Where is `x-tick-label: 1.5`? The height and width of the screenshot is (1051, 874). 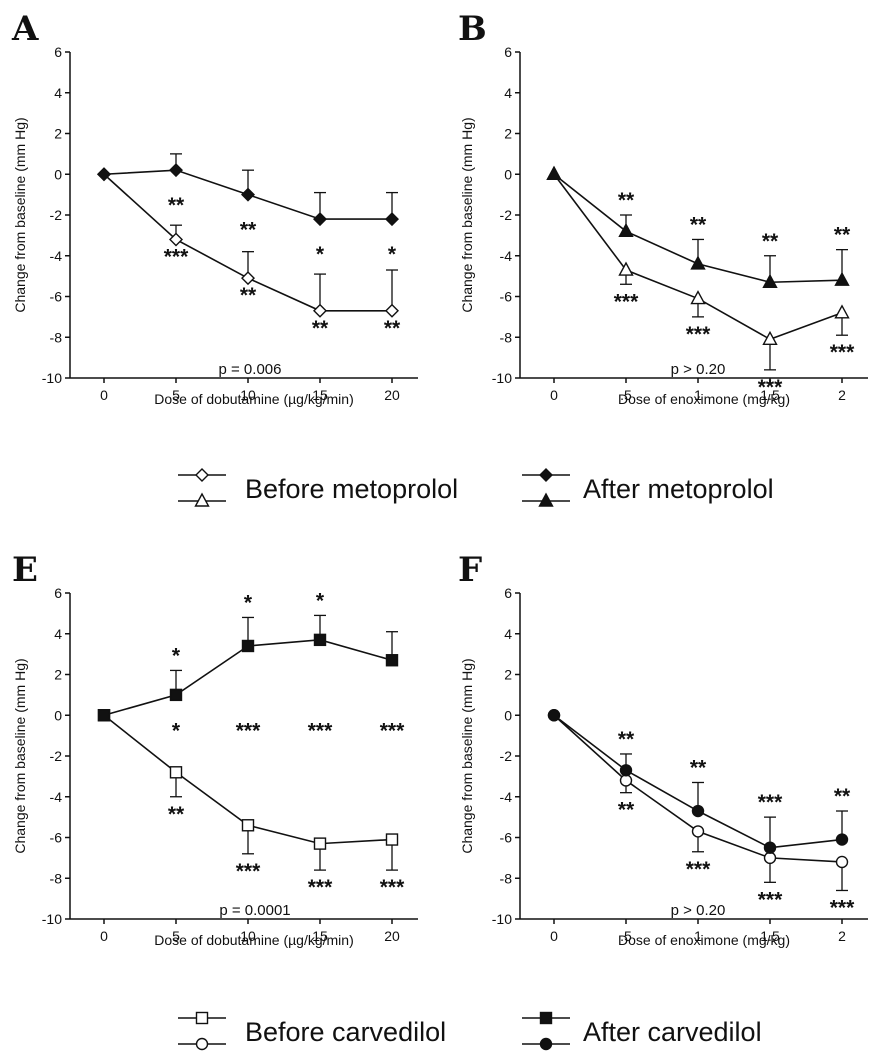 x-tick-label: 1.5 is located at coordinates (770, 395).